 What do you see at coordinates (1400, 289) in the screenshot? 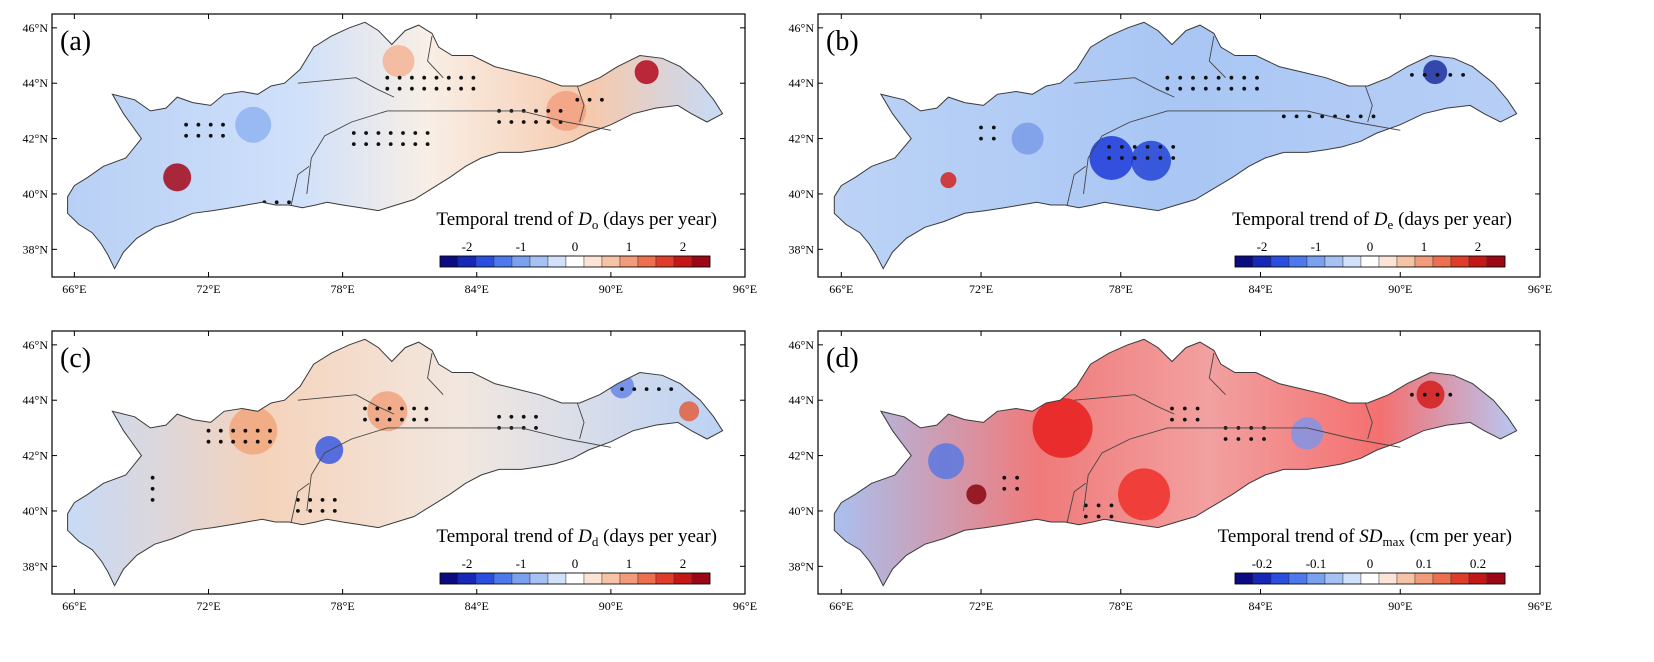
I see `lon-tick-label: 90°E` at bounding box center [1400, 289].